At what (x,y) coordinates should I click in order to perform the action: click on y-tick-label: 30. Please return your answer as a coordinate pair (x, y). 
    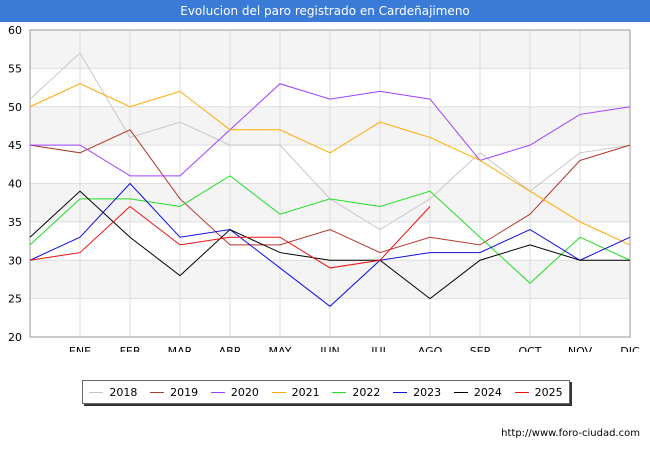
    Looking at the image, I should click on (15, 260).